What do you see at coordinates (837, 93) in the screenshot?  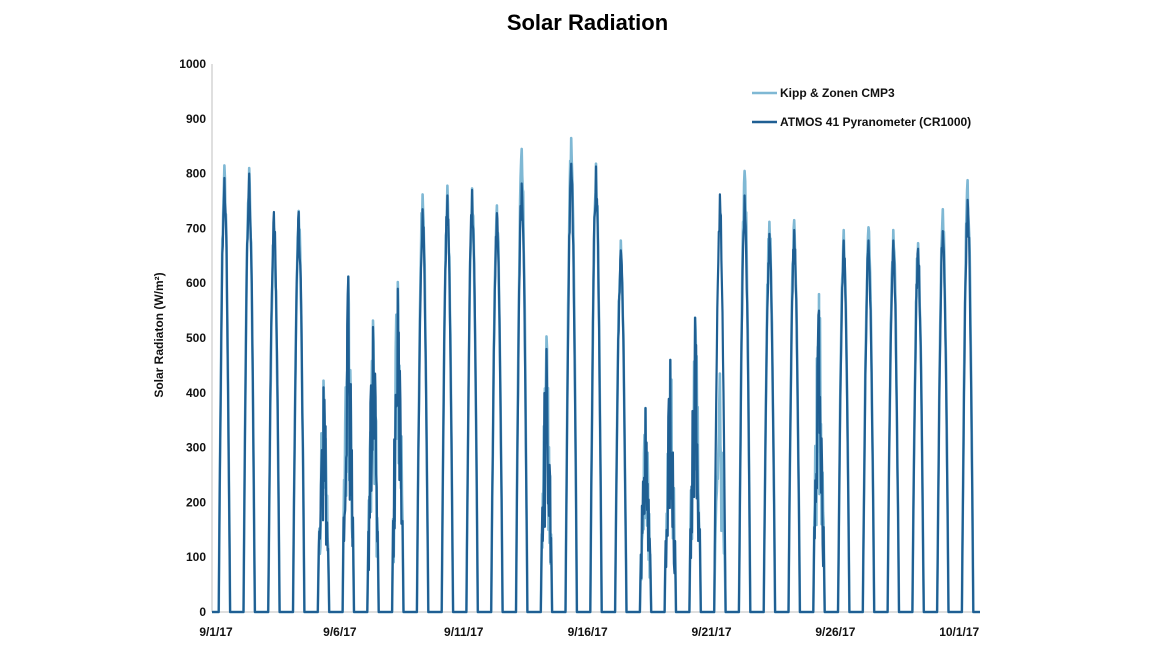 I see `legend-label-kipp: Kipp & Zonen CMP3` at bounding box center [837, 93].